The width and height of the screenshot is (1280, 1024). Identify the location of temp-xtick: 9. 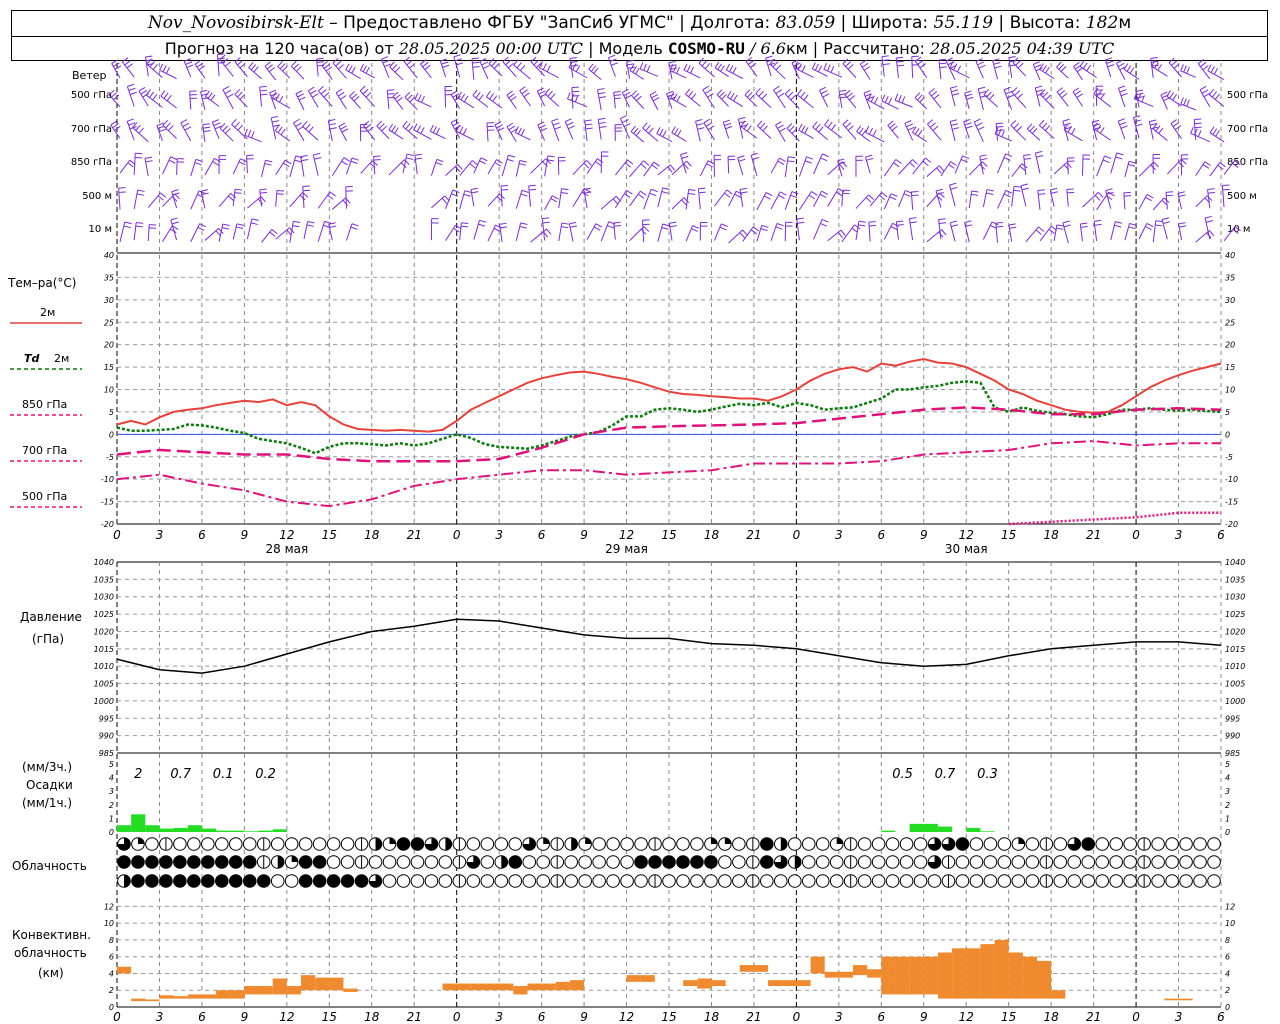
(584, 535).